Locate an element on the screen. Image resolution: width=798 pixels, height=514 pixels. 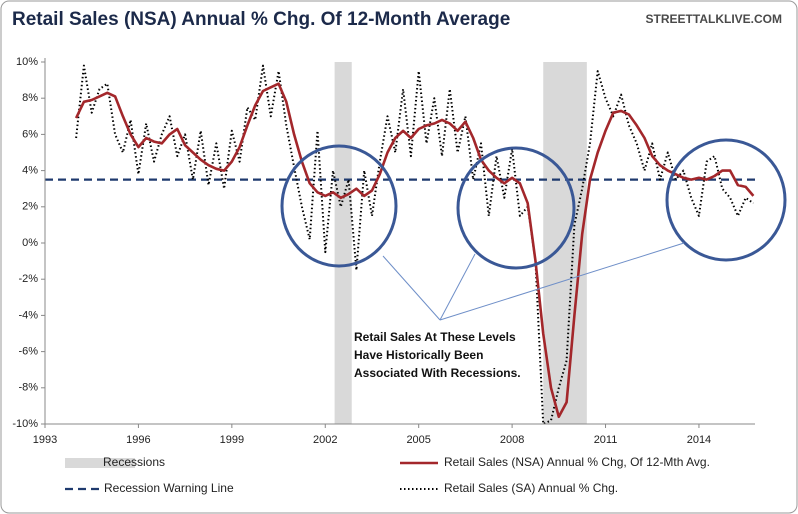
y-tick-label: 10% is located at coordinates (27, 62).